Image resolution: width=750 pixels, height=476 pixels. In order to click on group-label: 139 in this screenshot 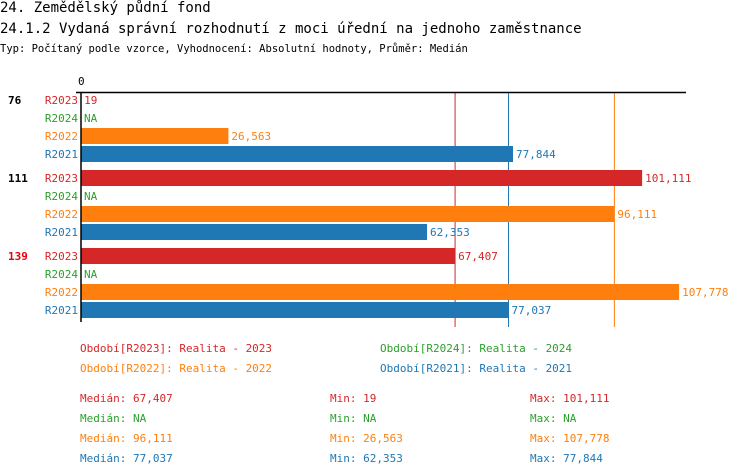, I will do `click(18, 256)`.